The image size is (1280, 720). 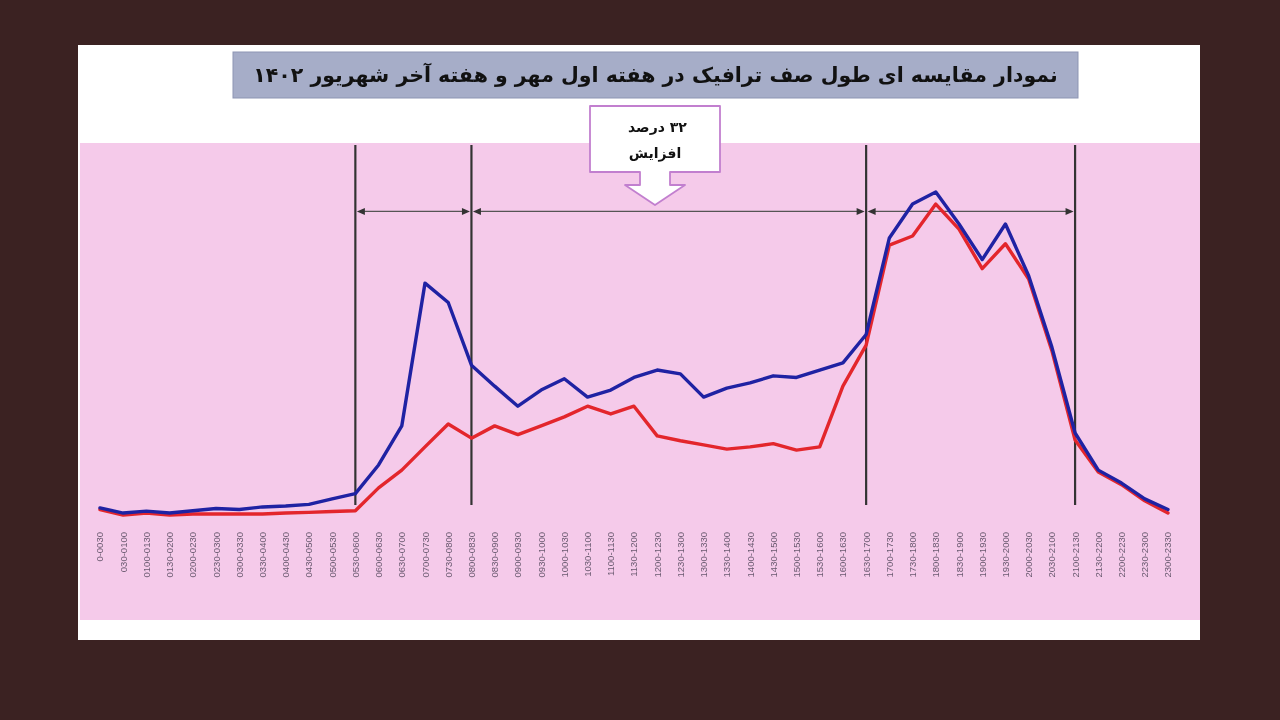 I want to click on x-tick-label: 0230-0300, so click(x=216, y=555).